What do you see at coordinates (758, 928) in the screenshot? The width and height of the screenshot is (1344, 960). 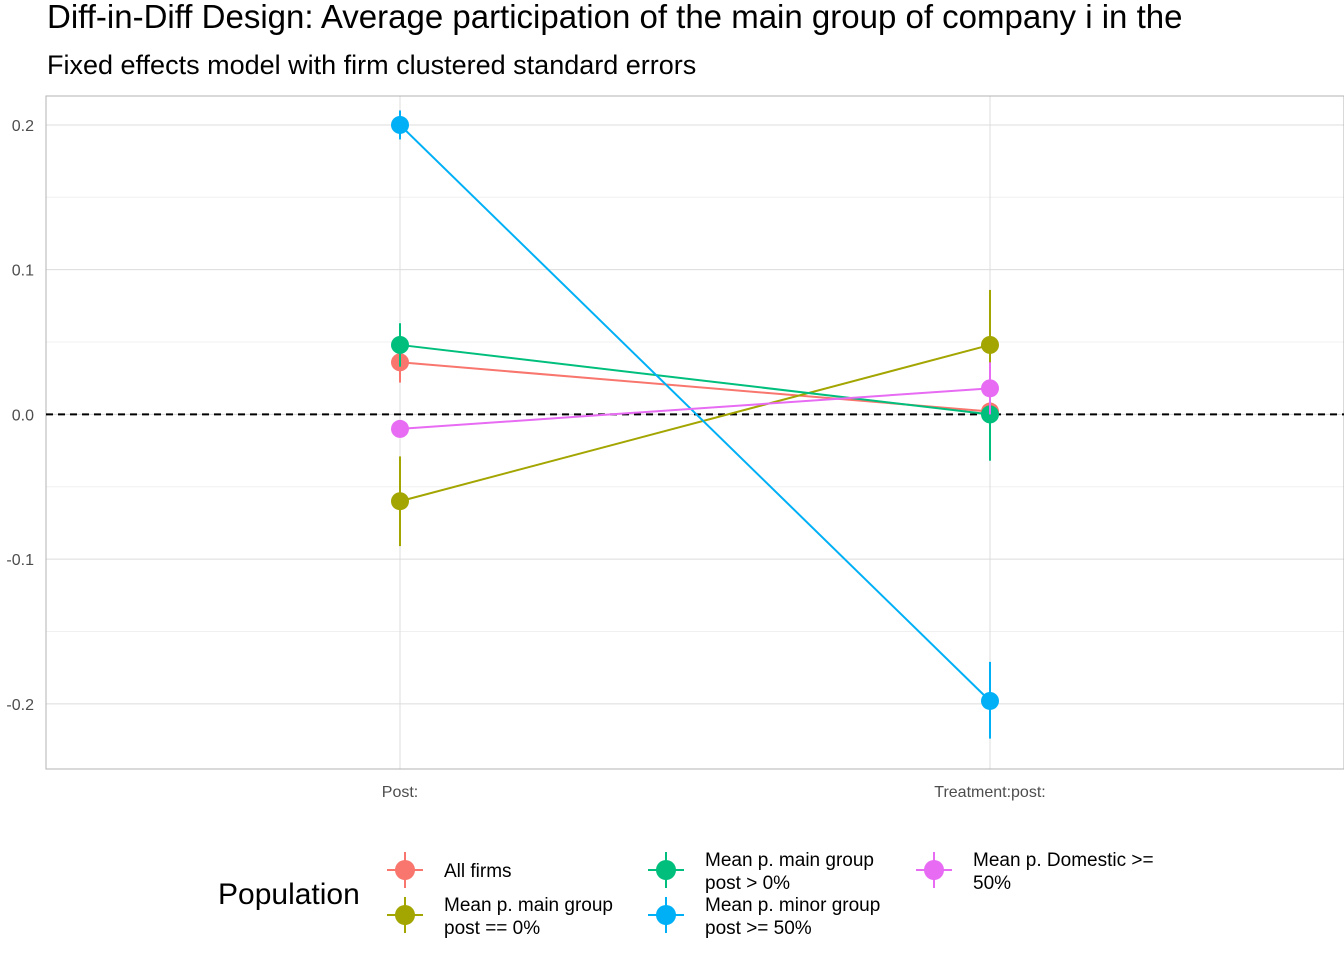 I see `legend-label: post >= 50%` at bounding box center [758, 928].